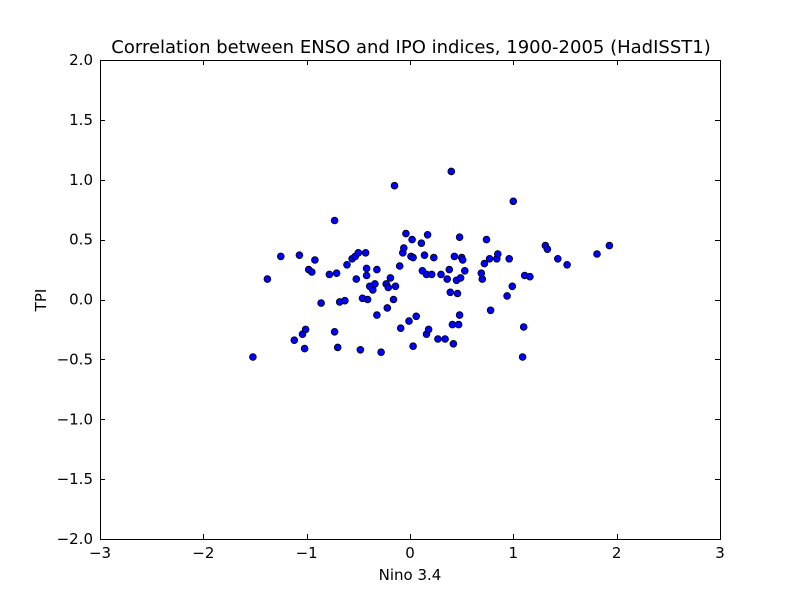  I want to click on y-tick-label: 1.0, so click(81, 180).